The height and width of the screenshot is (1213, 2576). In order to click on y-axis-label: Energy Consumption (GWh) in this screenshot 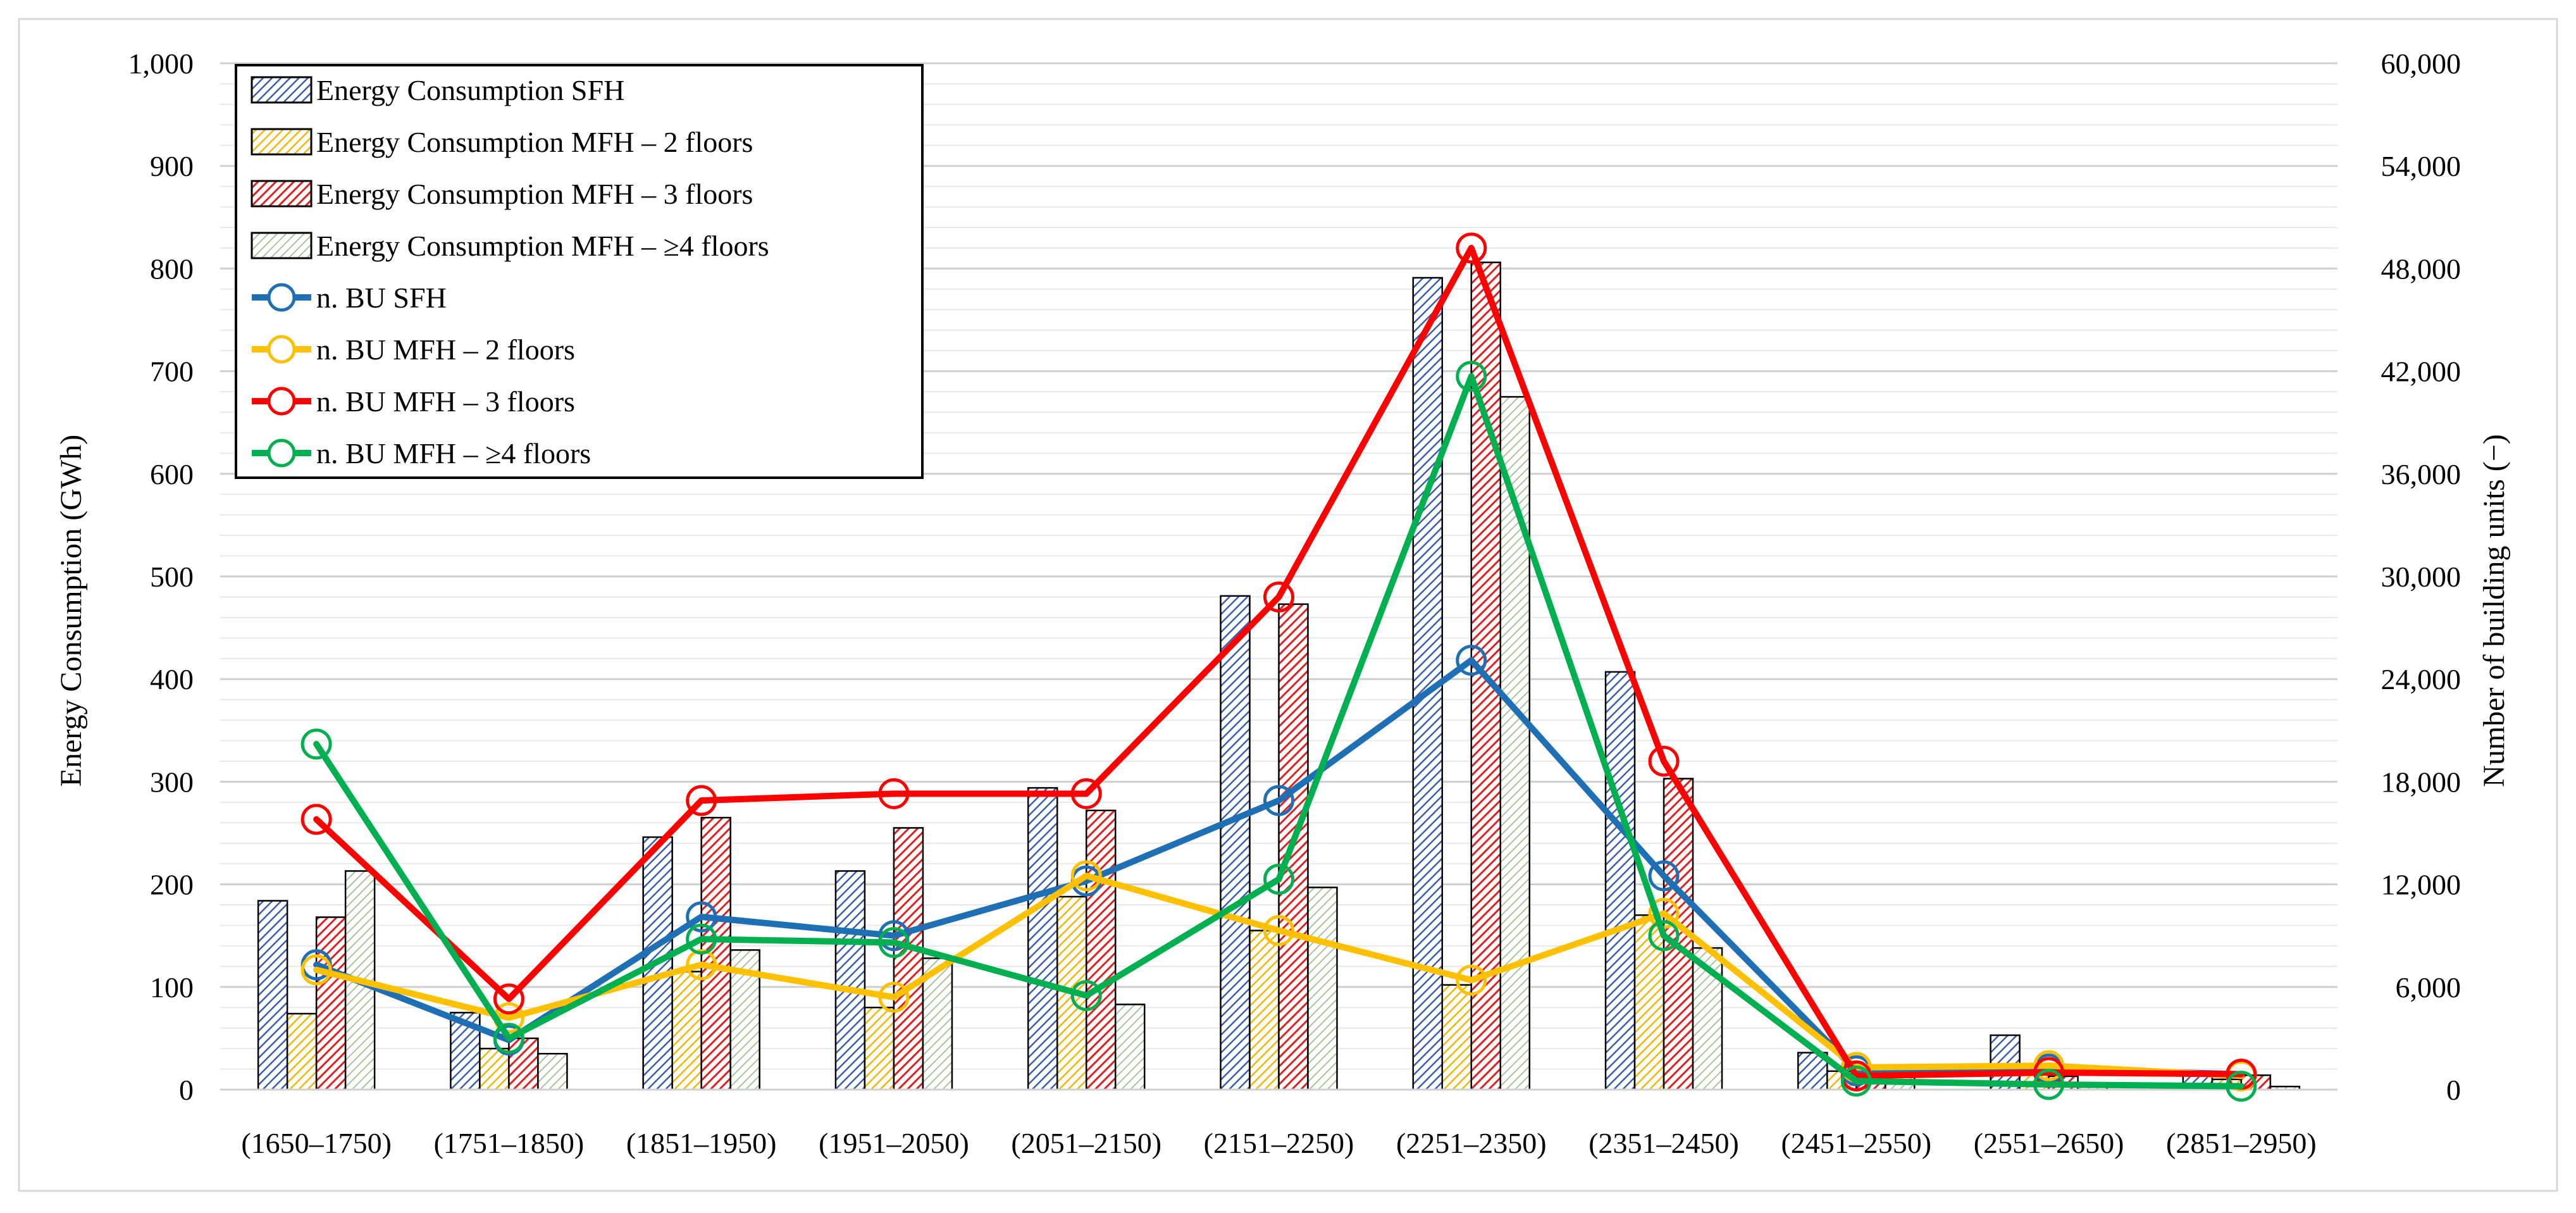, I will do `click(71, 611)`.